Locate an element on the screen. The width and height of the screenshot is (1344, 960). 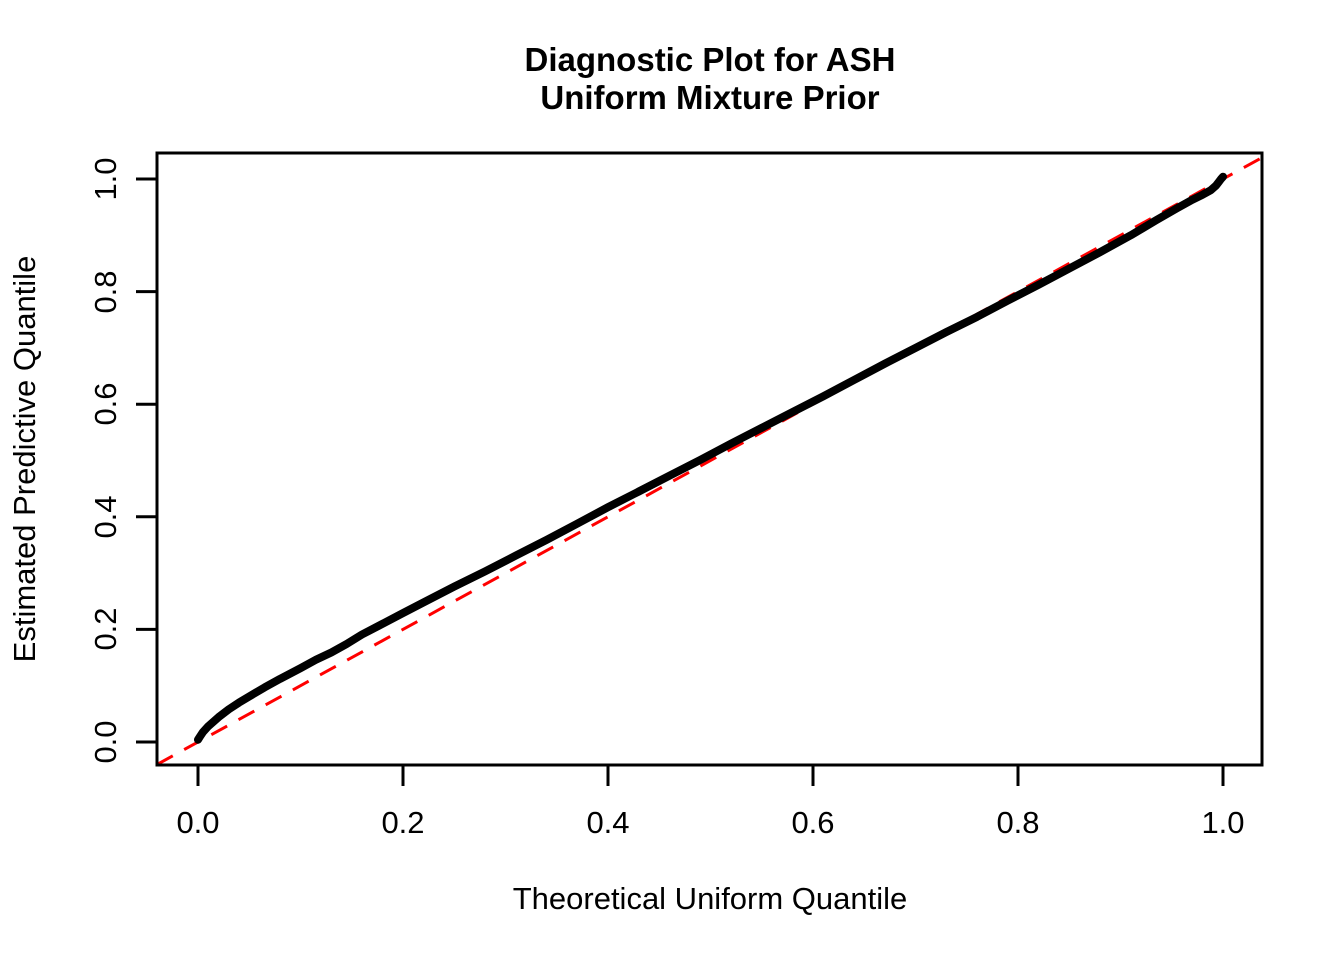
x-tick-label: 0.6 is located at coordinates (813, 822).